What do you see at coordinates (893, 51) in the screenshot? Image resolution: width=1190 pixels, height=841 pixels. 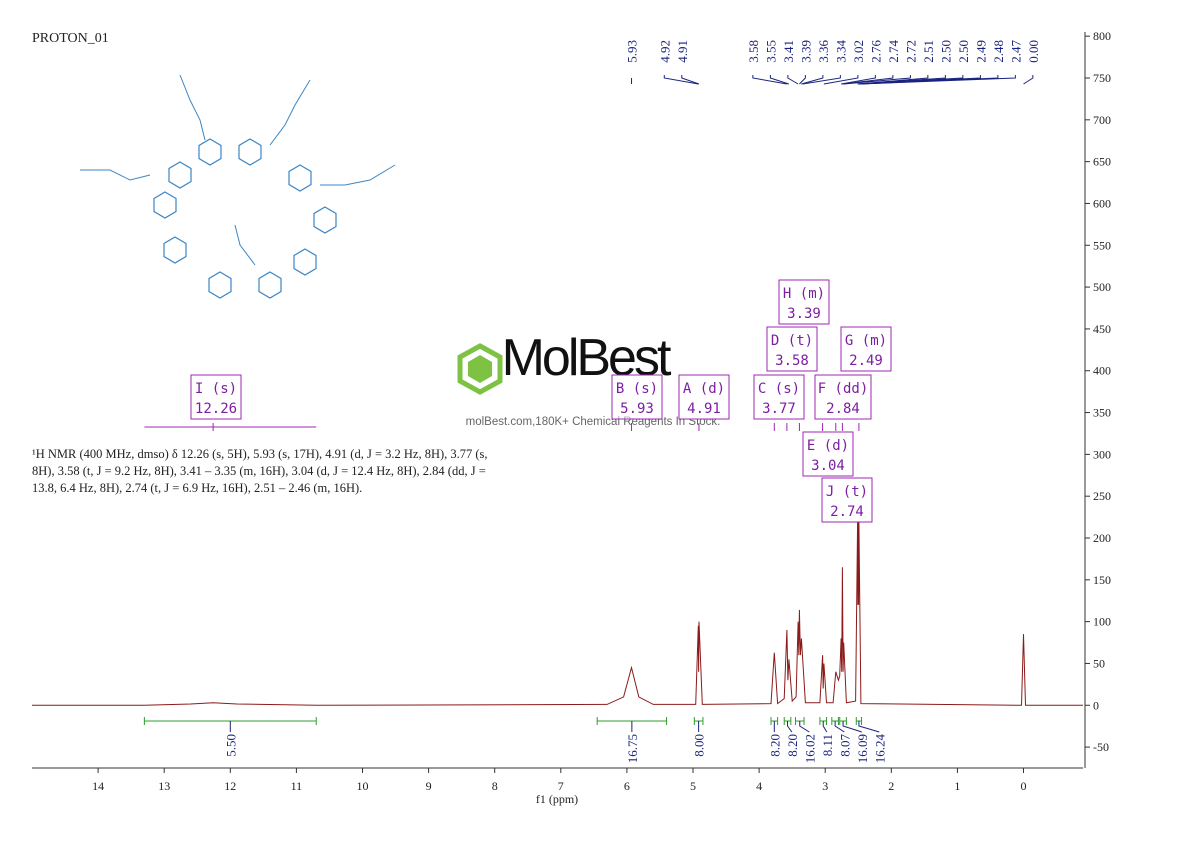 I see `peak-label: 2.74` at bounding box center [893, 51].